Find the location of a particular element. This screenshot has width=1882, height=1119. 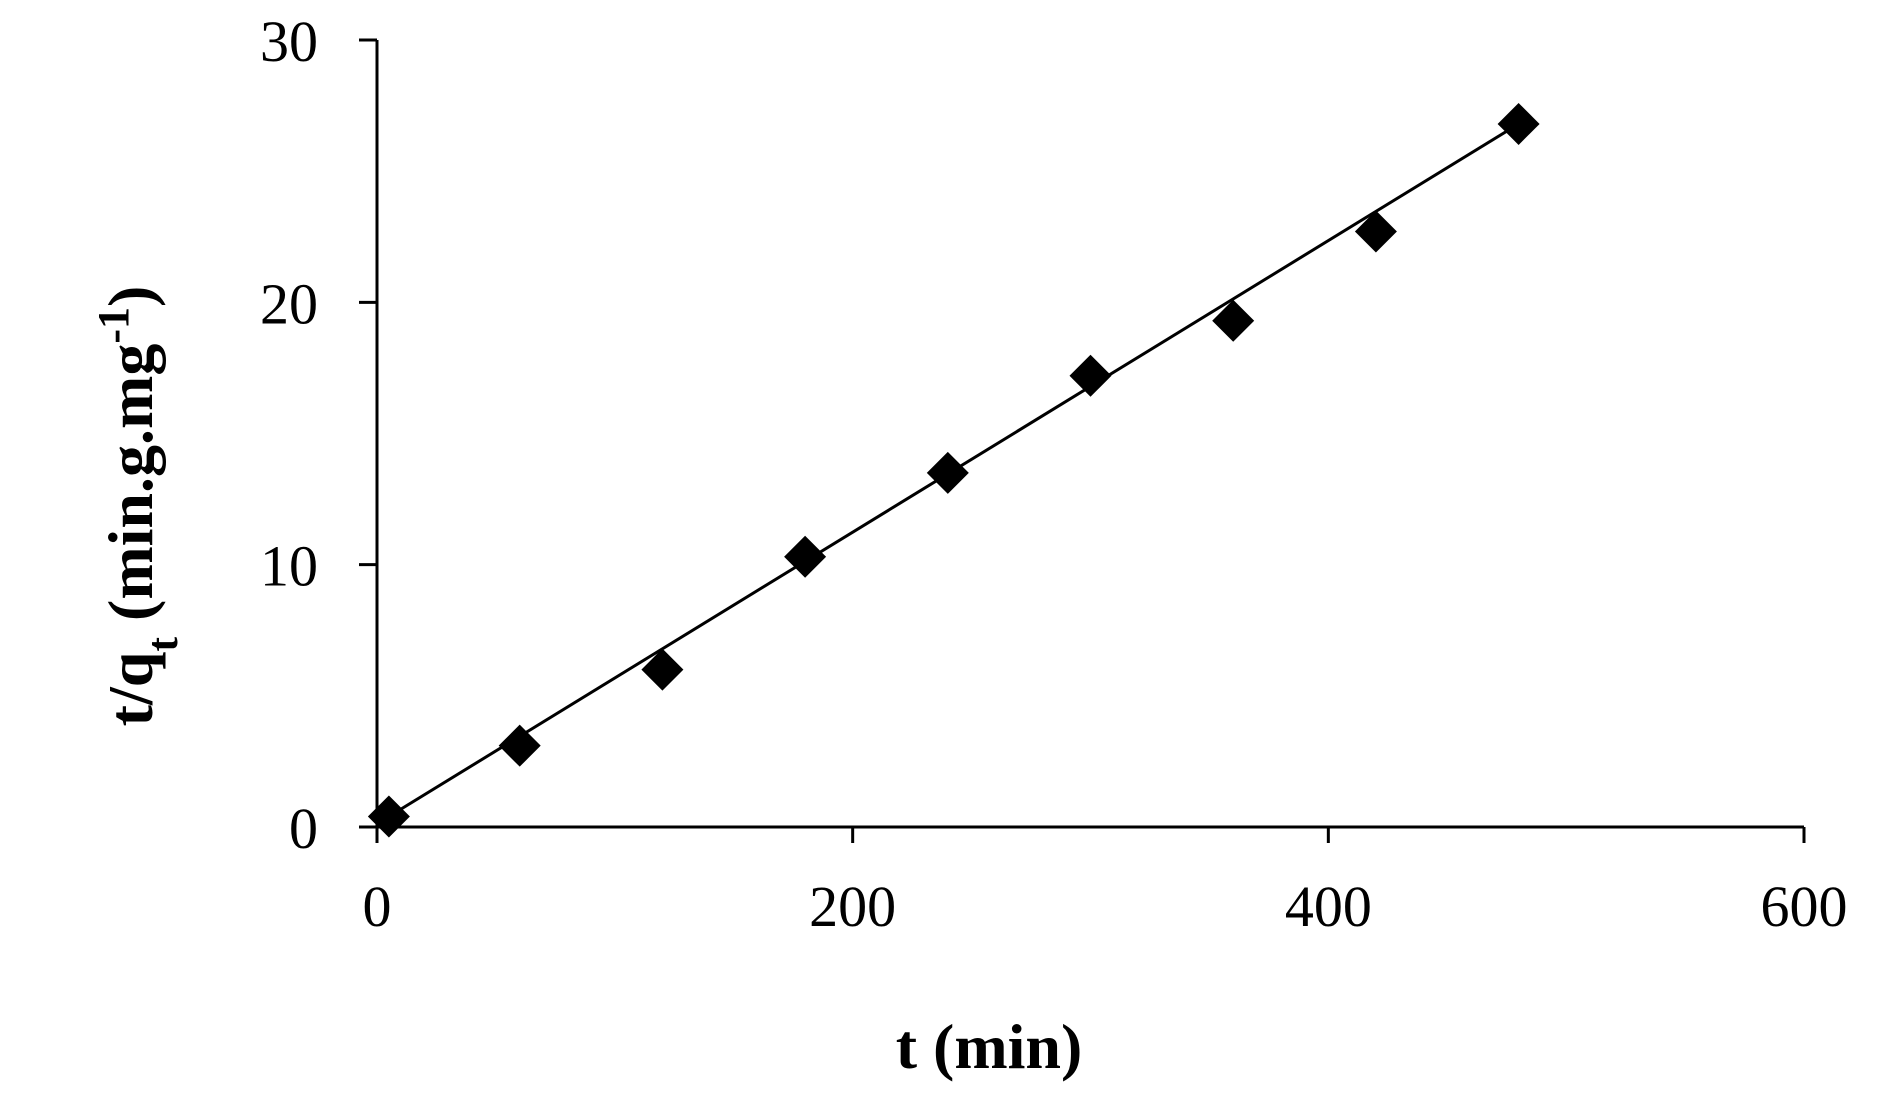

y-tick-label: 10 is located at coordinates (289, 566).